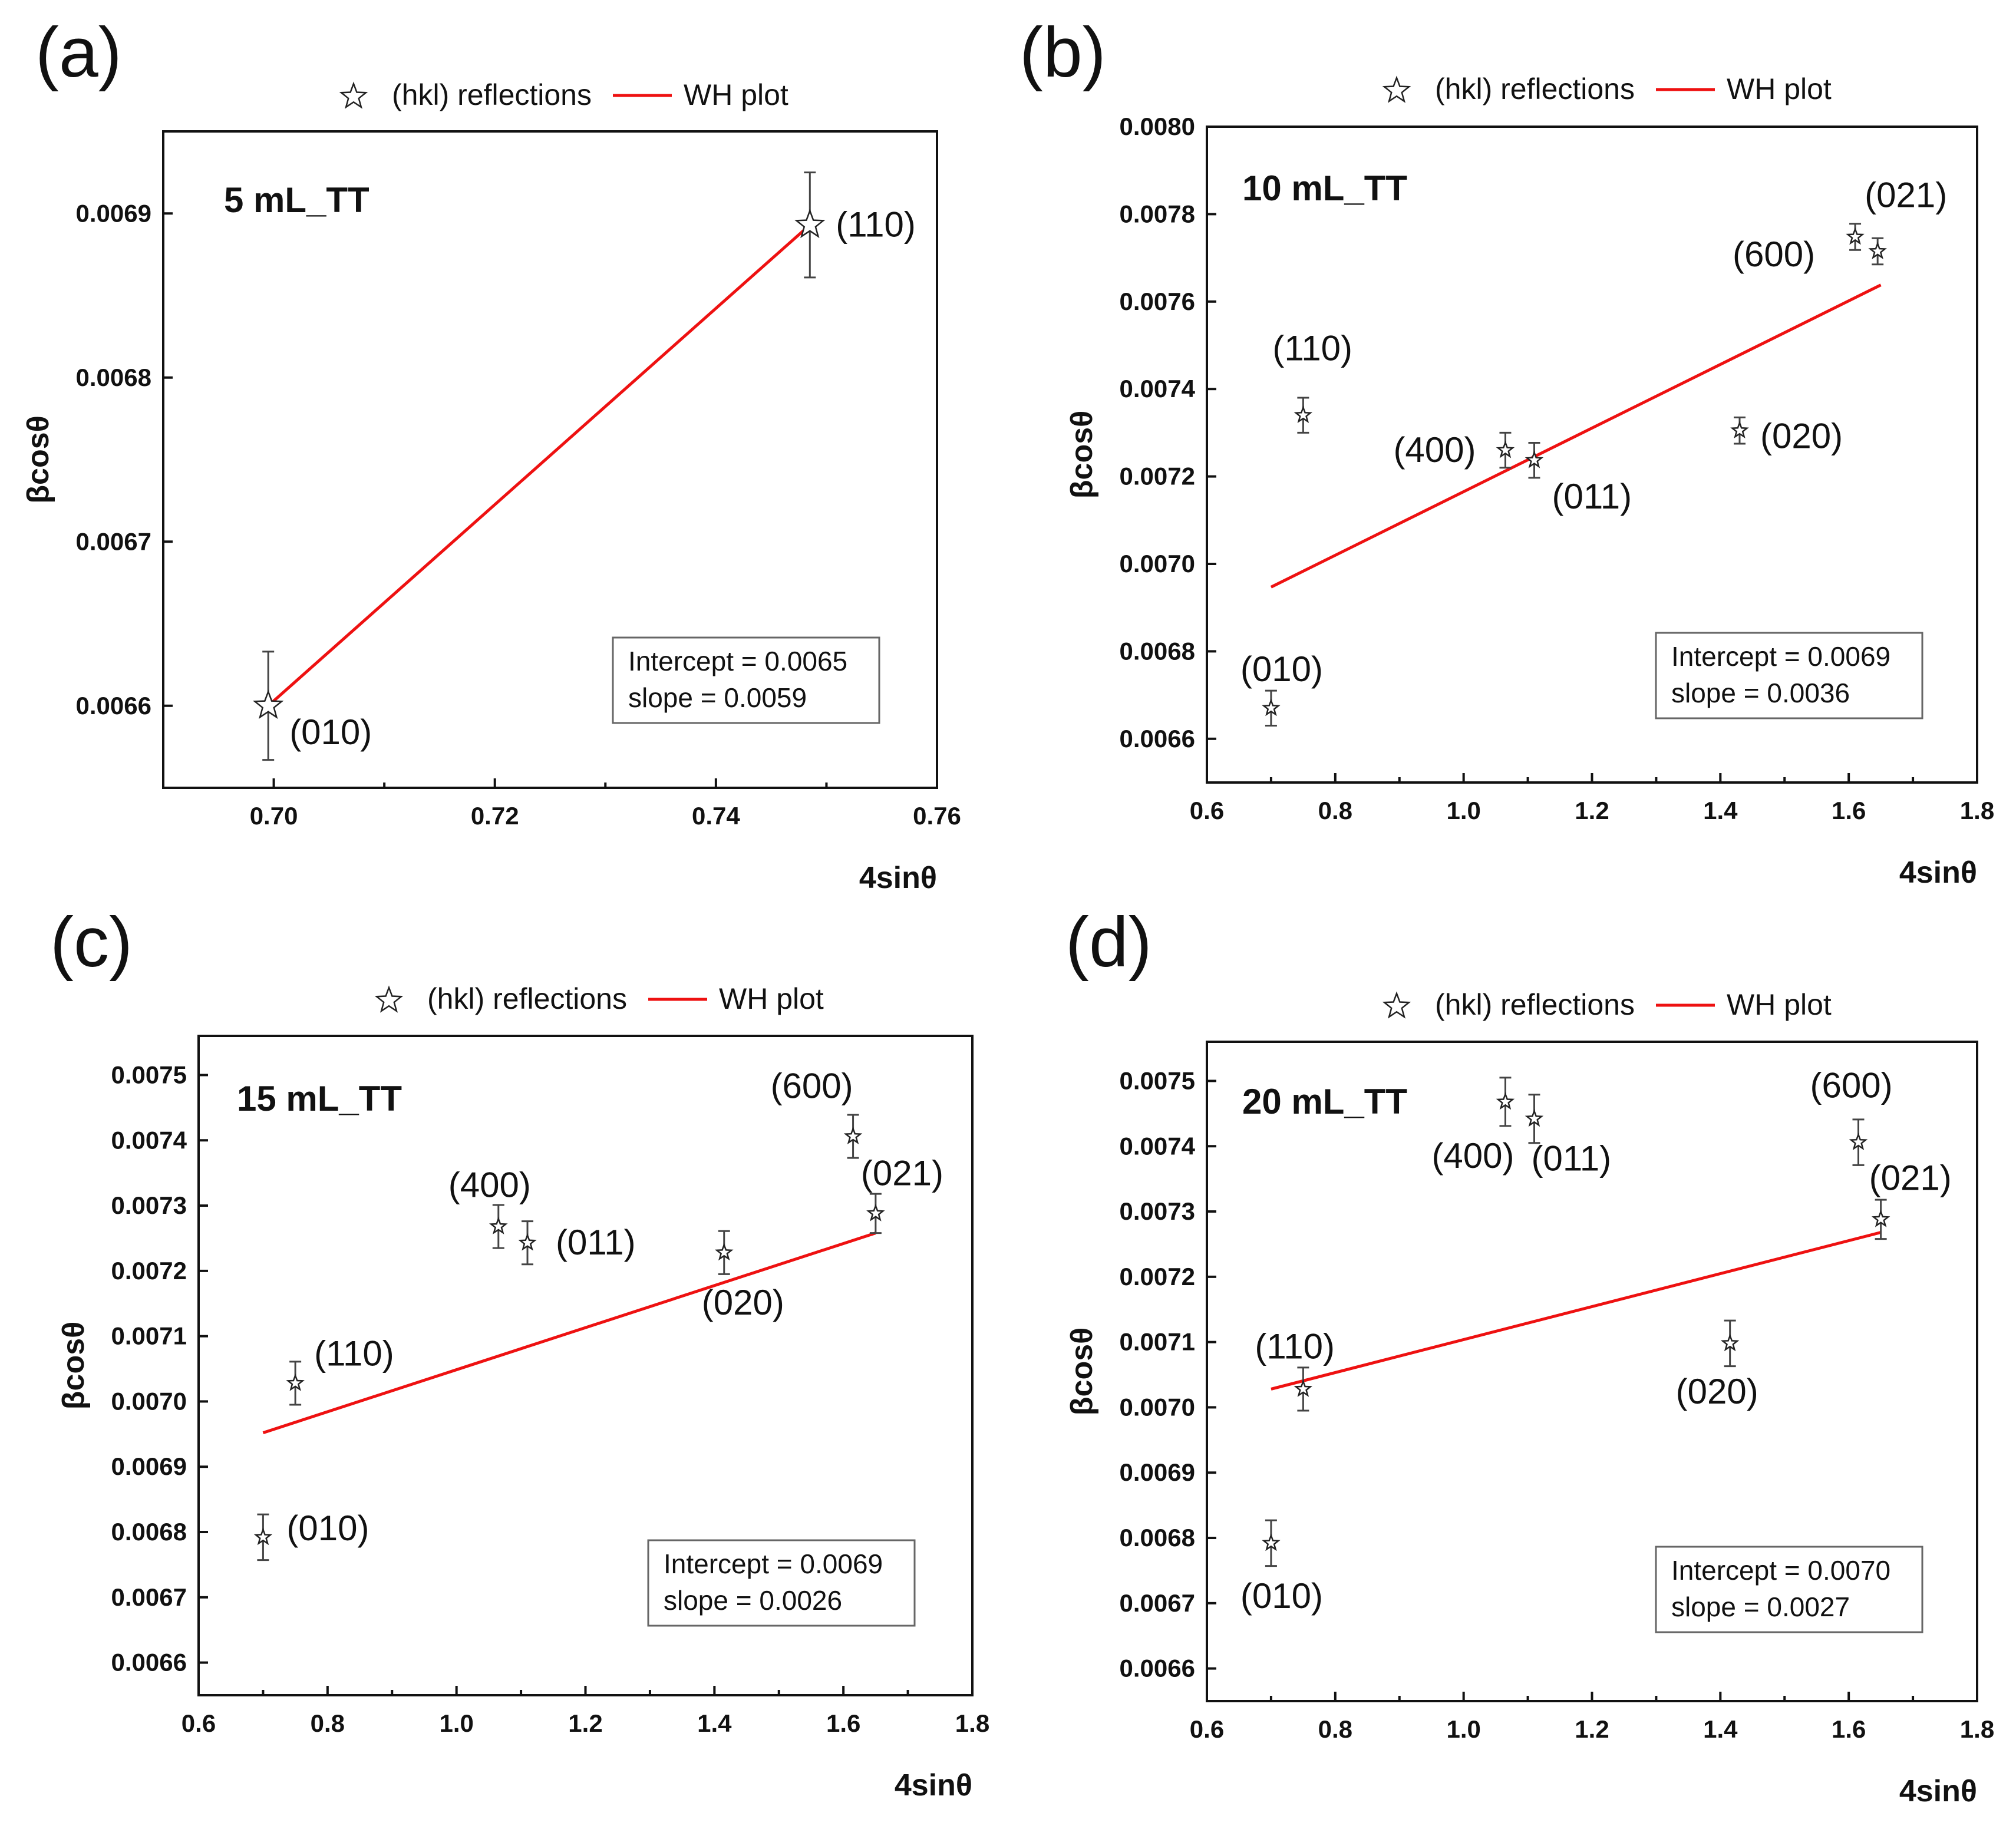 The width and height of the screenshot is (2016, 1839). What do you see at coordinates (1977, 811) in the screenshot?
I see `x-tick-label: 1.8` at bounding box center [1977, 811].